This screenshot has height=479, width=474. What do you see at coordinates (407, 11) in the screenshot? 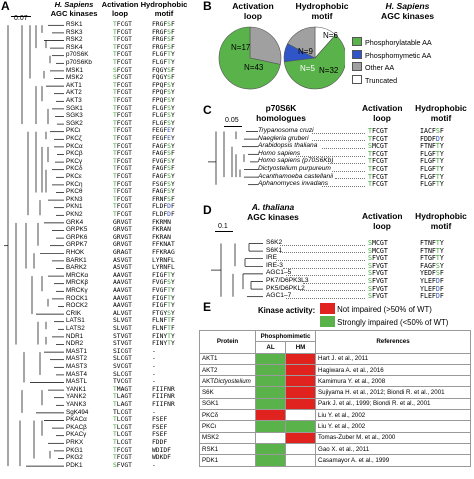
I see `panel-b-species-head: H. Sapiens AGC kinases` at bounding box center [407, 11].